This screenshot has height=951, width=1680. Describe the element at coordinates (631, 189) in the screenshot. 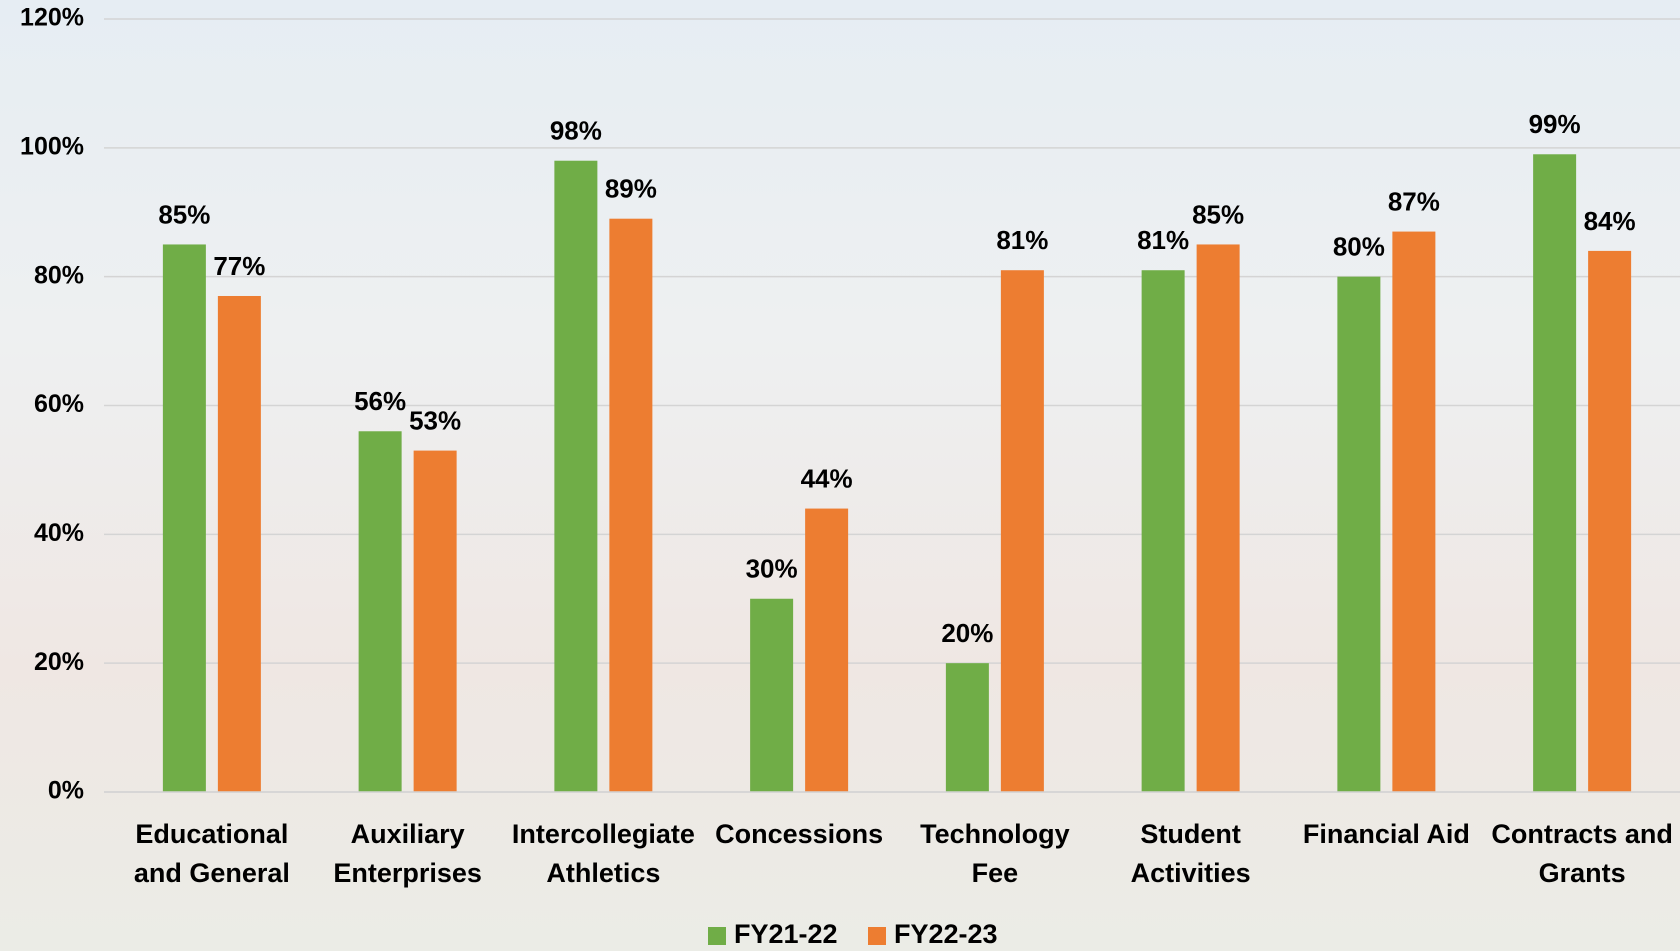

I see `value-label: 89%` at that location.